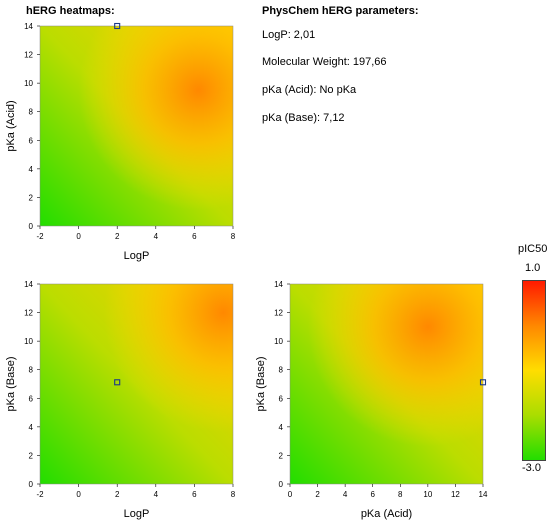  Describe the element at coordinates (533, 249) in the screenshot. I see `legend-title: pIC50` at that location.